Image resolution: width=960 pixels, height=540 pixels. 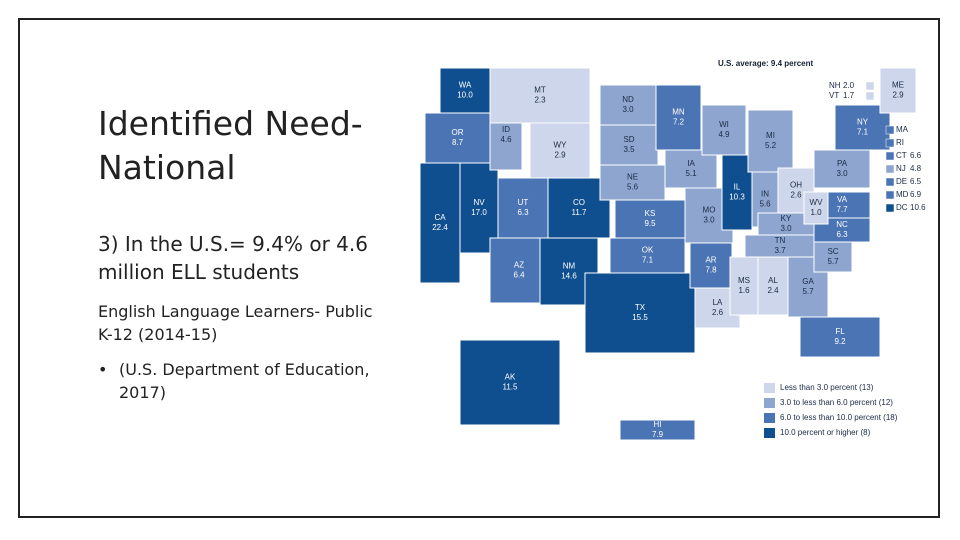 What do you see at coordinates (916, 194) in the screenshot?
I see `state-value: 6.9` at bounding box center [916, 194].